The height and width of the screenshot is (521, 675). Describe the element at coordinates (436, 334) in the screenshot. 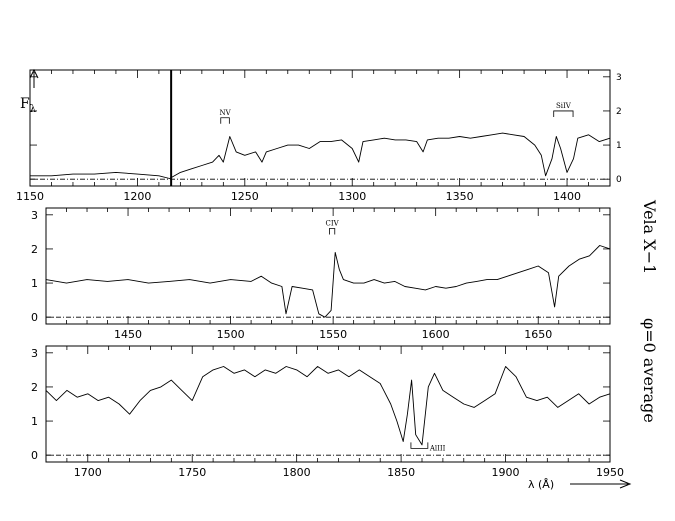

I see `x-tick-label: 1600` at that location.